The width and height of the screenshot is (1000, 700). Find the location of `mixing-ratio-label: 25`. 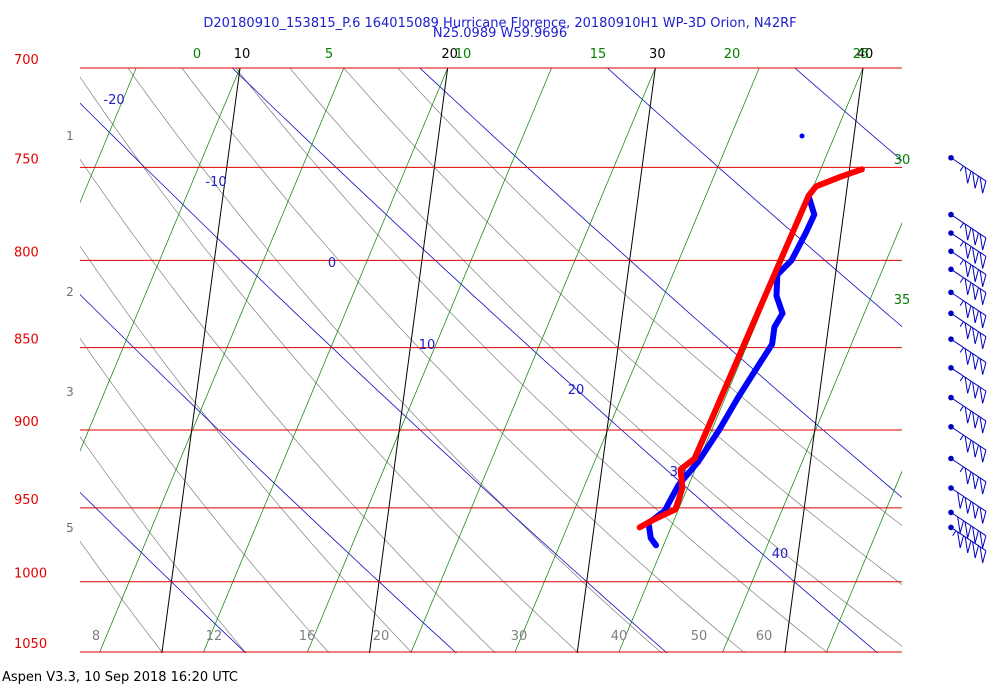

mixing-ratio-label: 25 is located at coordinates (861, 54).